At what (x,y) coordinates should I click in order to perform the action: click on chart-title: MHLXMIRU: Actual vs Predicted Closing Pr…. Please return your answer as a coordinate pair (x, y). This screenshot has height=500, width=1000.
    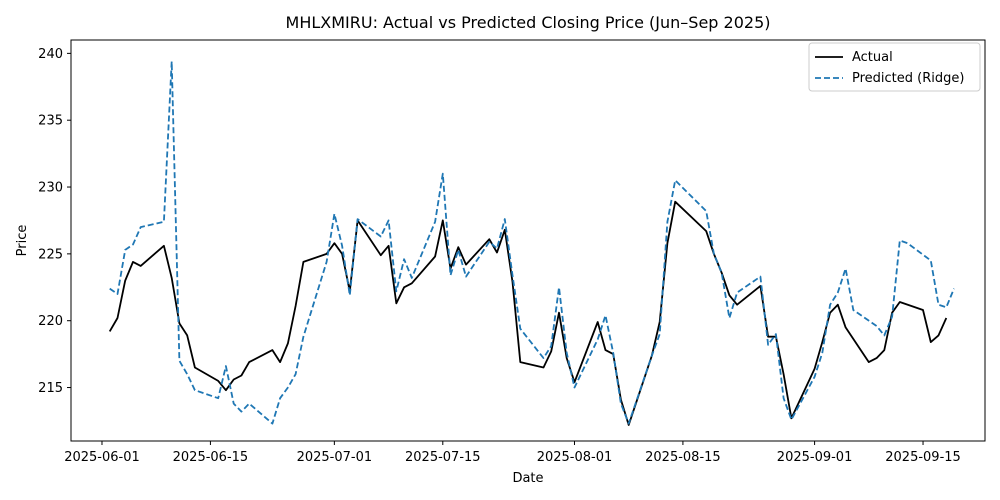
    Looking at the image, I should click on (528, 22).